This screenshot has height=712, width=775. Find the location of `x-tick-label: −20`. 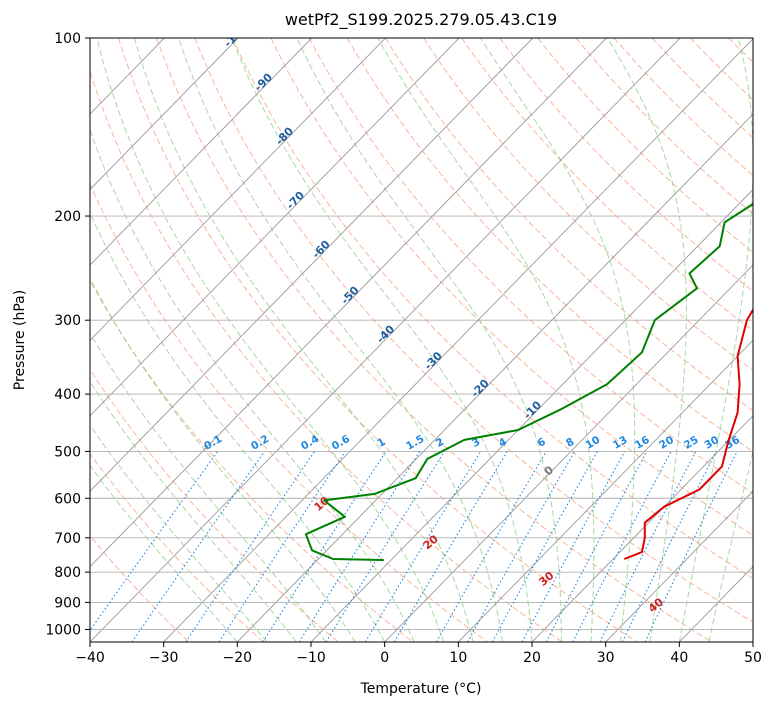

x-tick-label: −20 is located at coordinates (238, 658).